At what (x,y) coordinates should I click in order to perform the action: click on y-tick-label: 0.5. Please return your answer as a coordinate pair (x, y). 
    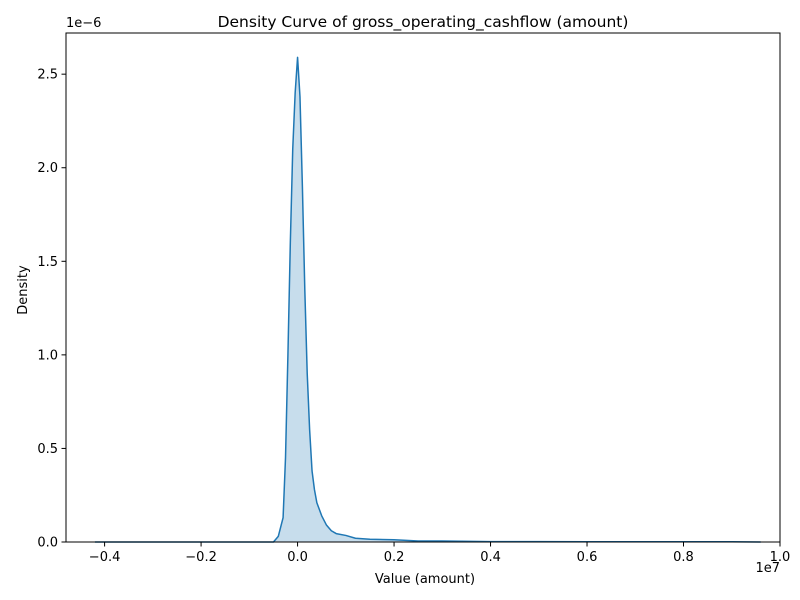
    Looking at the image, I should click on (47, 449).